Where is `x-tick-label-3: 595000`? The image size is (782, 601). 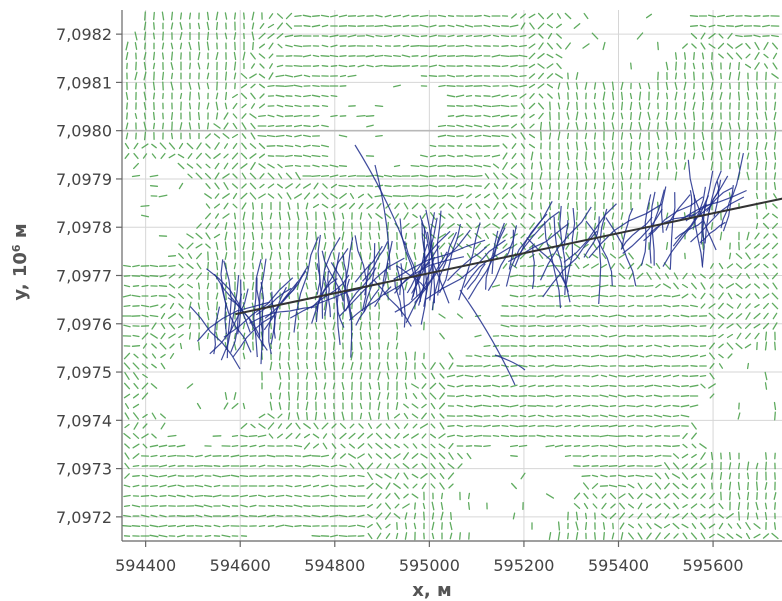
x-tick-label-3: 595000 is located at coordinates (429, 565).